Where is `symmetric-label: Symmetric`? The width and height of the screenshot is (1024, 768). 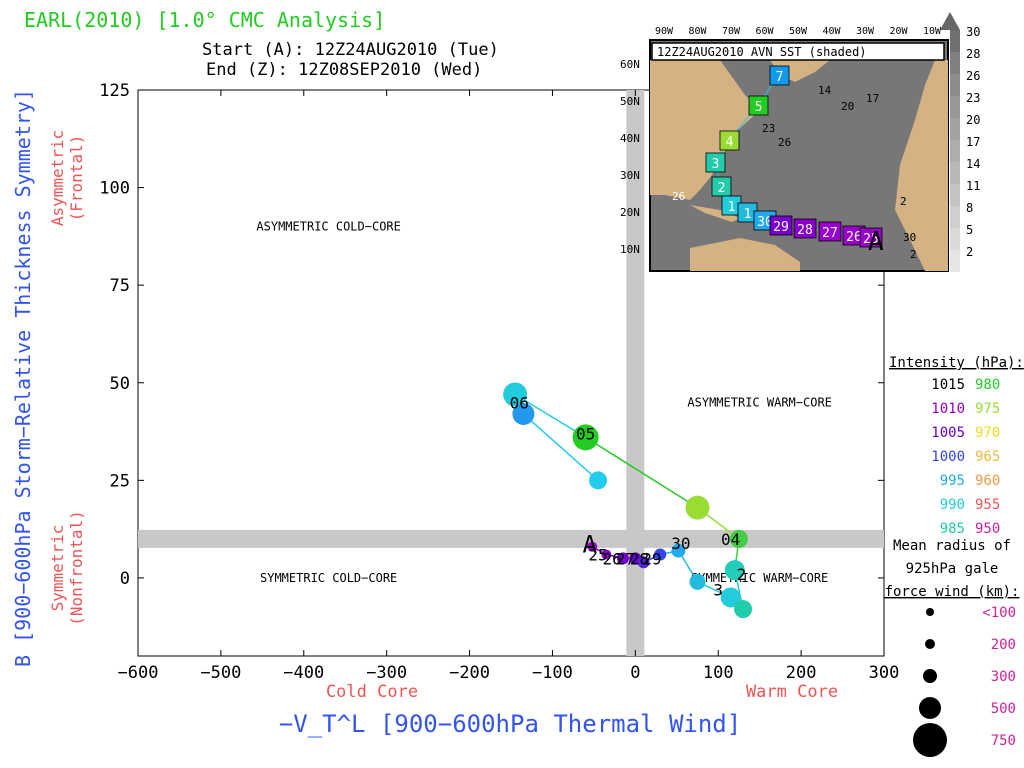
symmetric-label: Symmetric is located at coordinates (57, 568).